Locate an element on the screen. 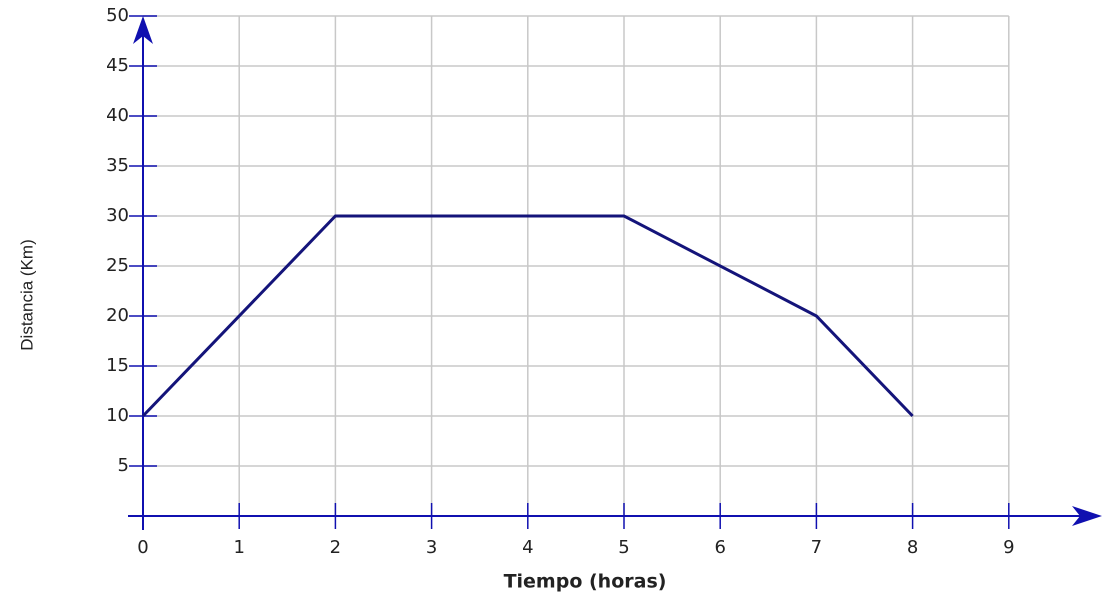  x-axis-arrow is located at coordinates (1087, 516).